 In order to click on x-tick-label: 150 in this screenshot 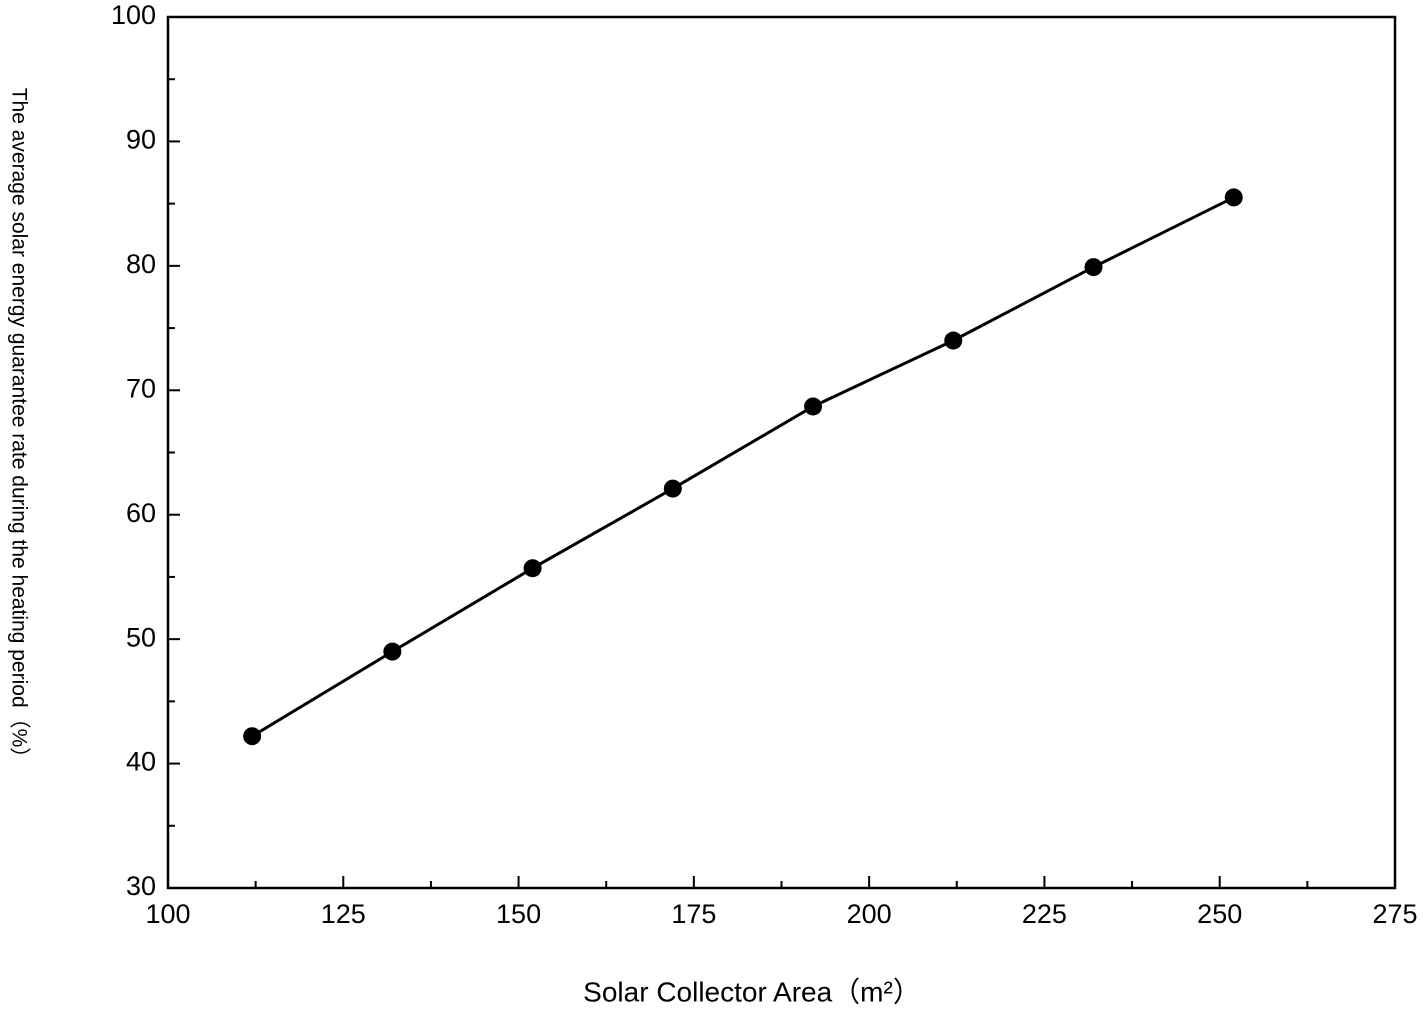, I will do `click(518, 914)`.